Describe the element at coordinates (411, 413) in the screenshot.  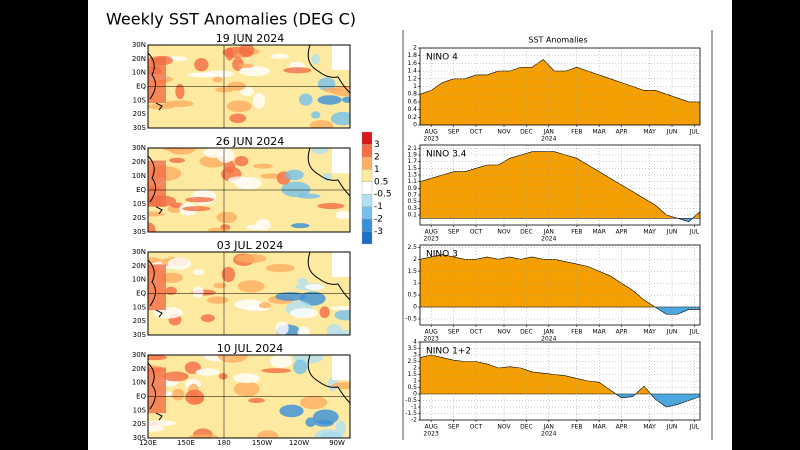
I see `y-tick-label: -1.5` at that location.